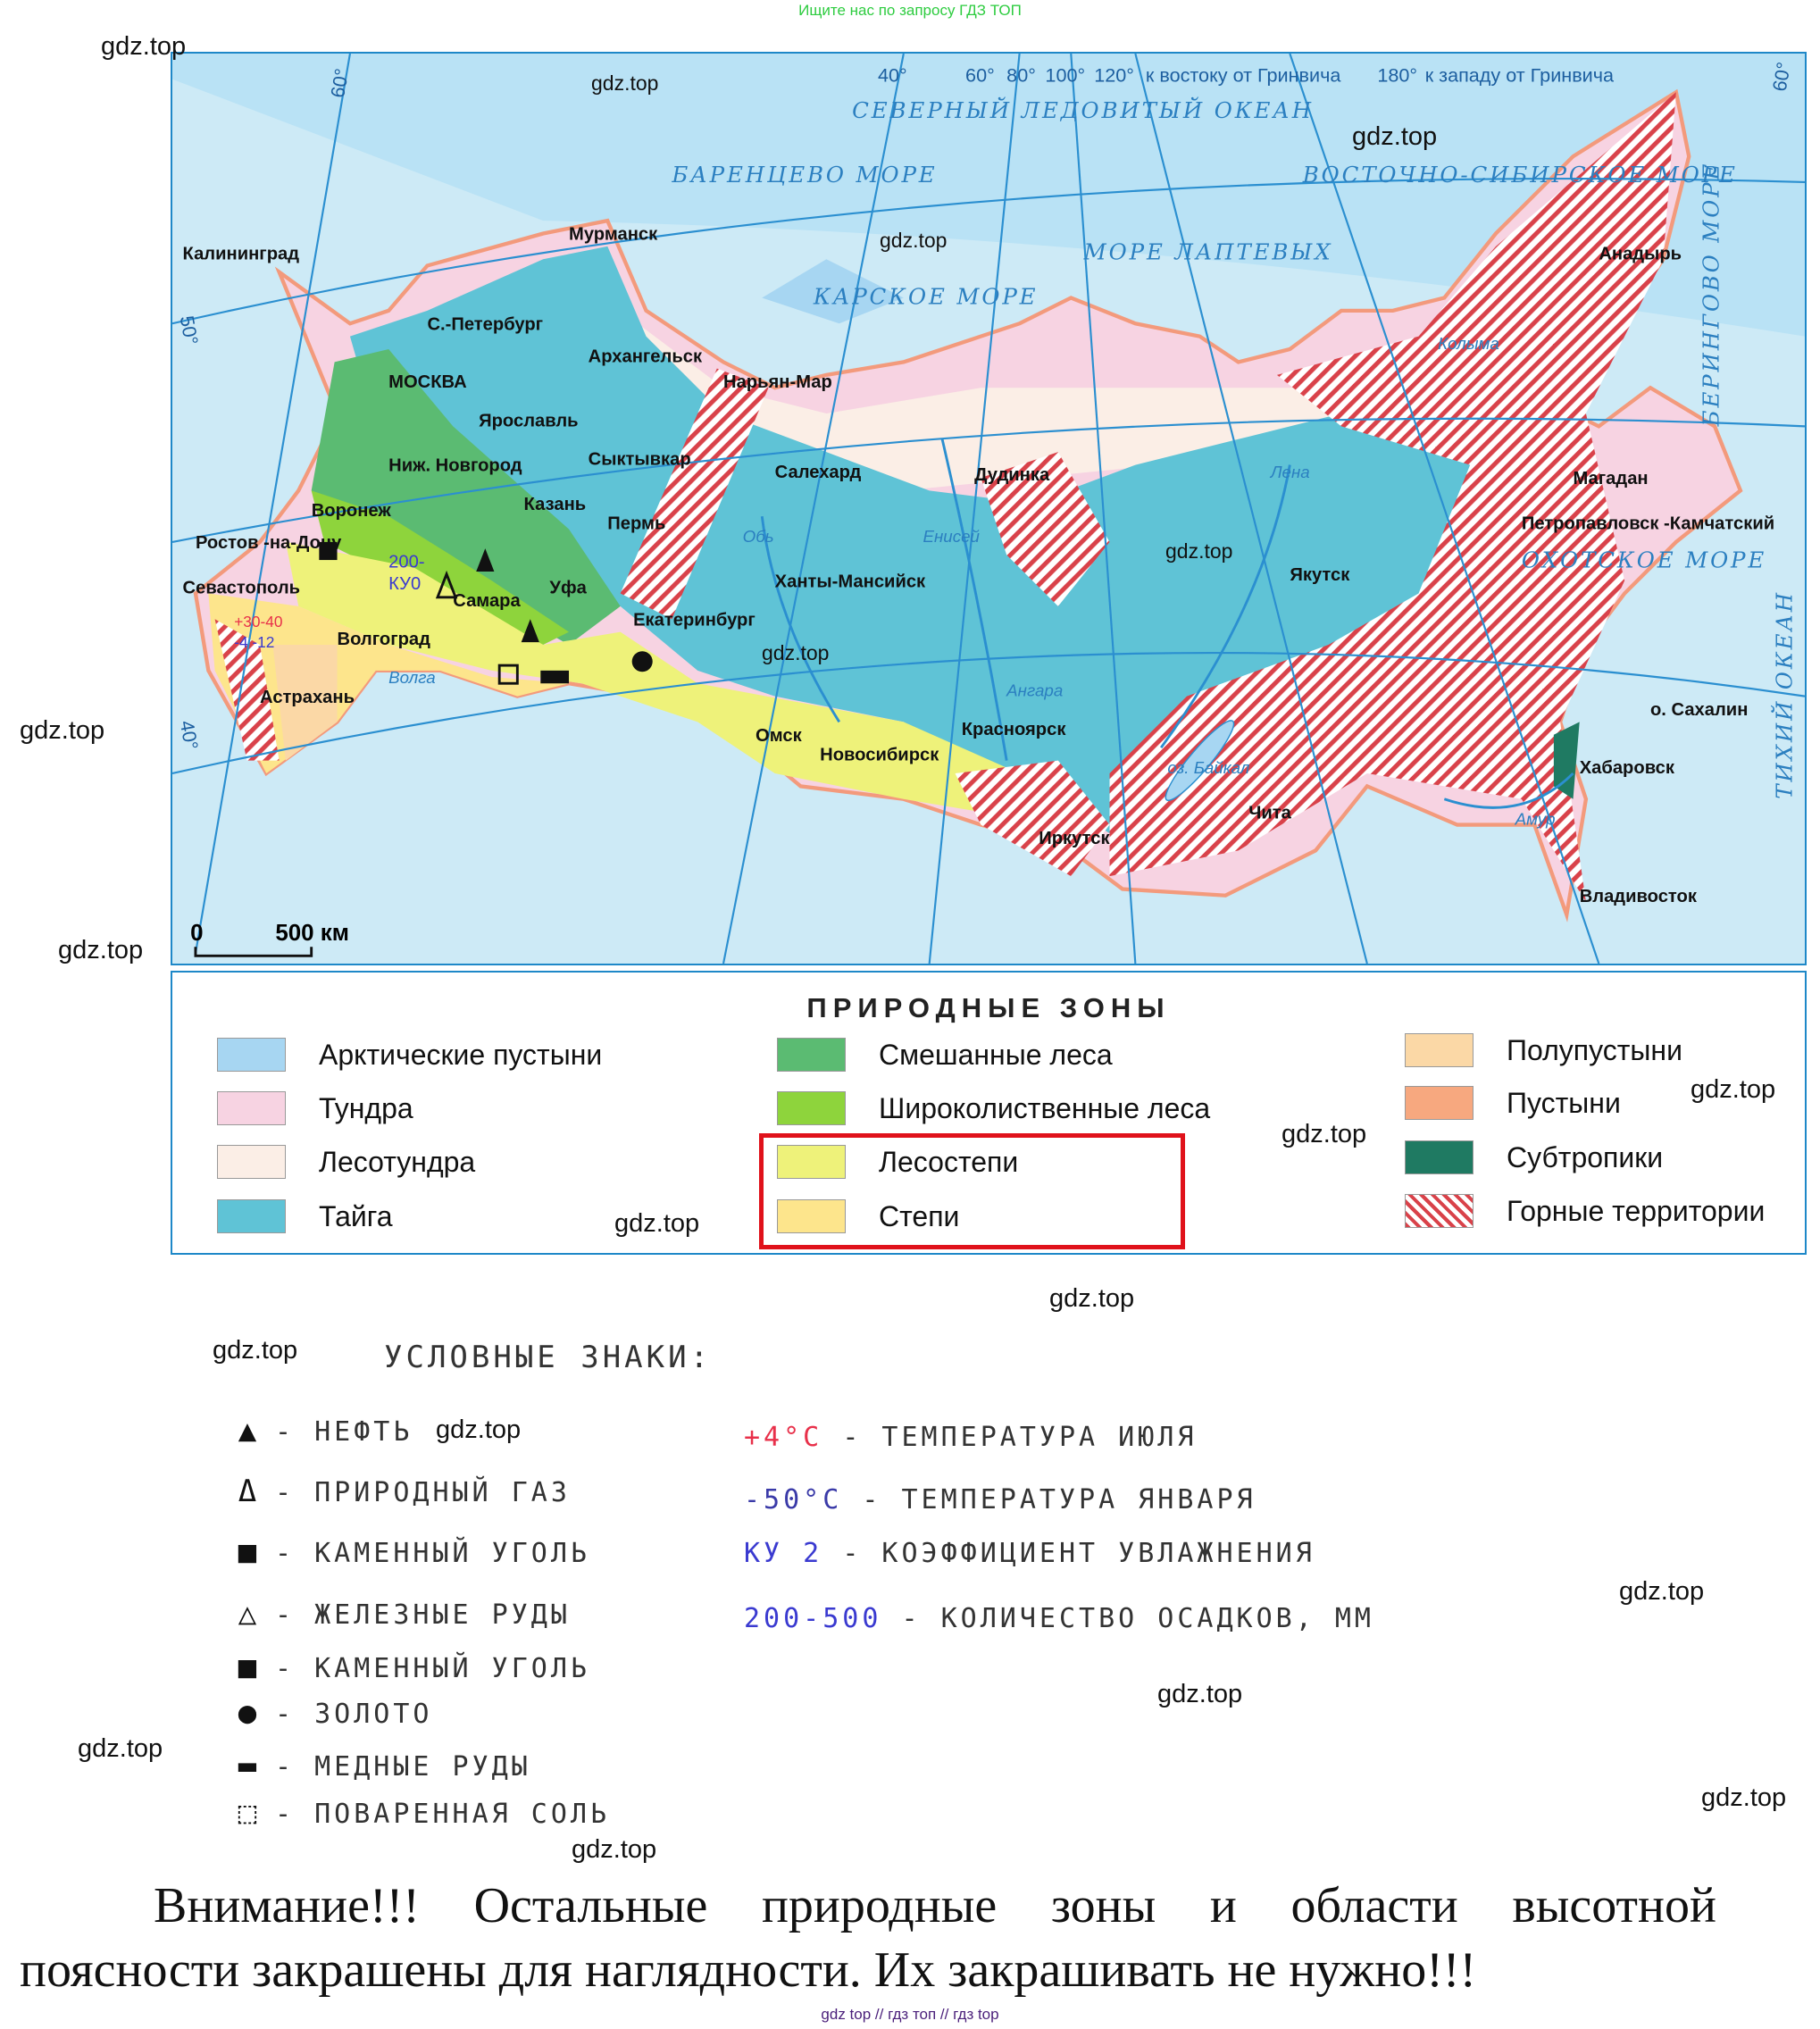  What do you see at coordinates (1078, 1554) in the screenshot?
I see `symbol-label: - КОЭФФИЦИЕНТ УВЛАЖНЕНИЯ` at bounding box center [1078, 1554].